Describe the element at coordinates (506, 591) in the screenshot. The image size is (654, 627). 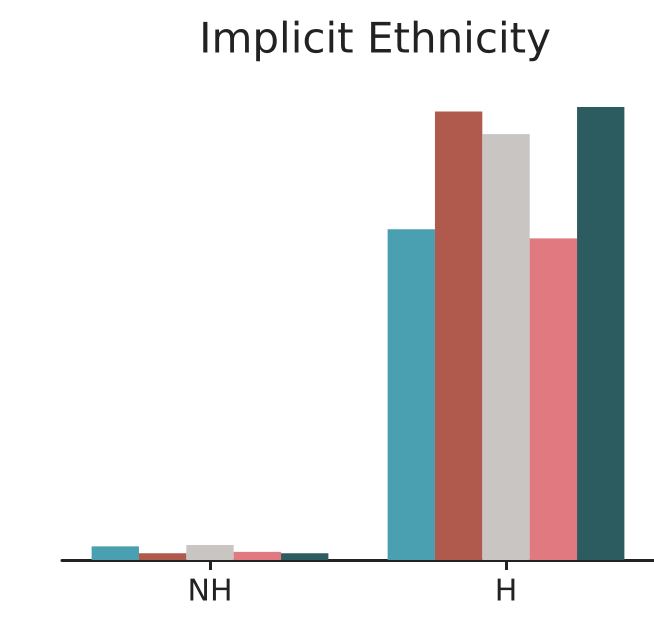
I see `x-tick-label: H` at that location.